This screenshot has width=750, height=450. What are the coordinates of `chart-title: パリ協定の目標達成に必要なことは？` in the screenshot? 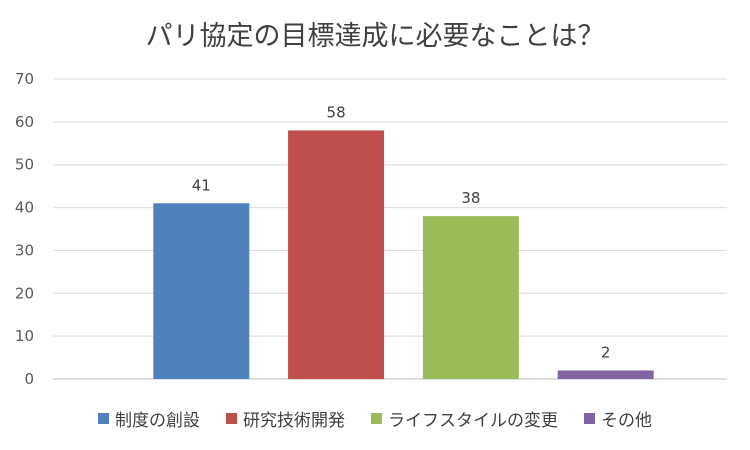 It's located at (375, 36).